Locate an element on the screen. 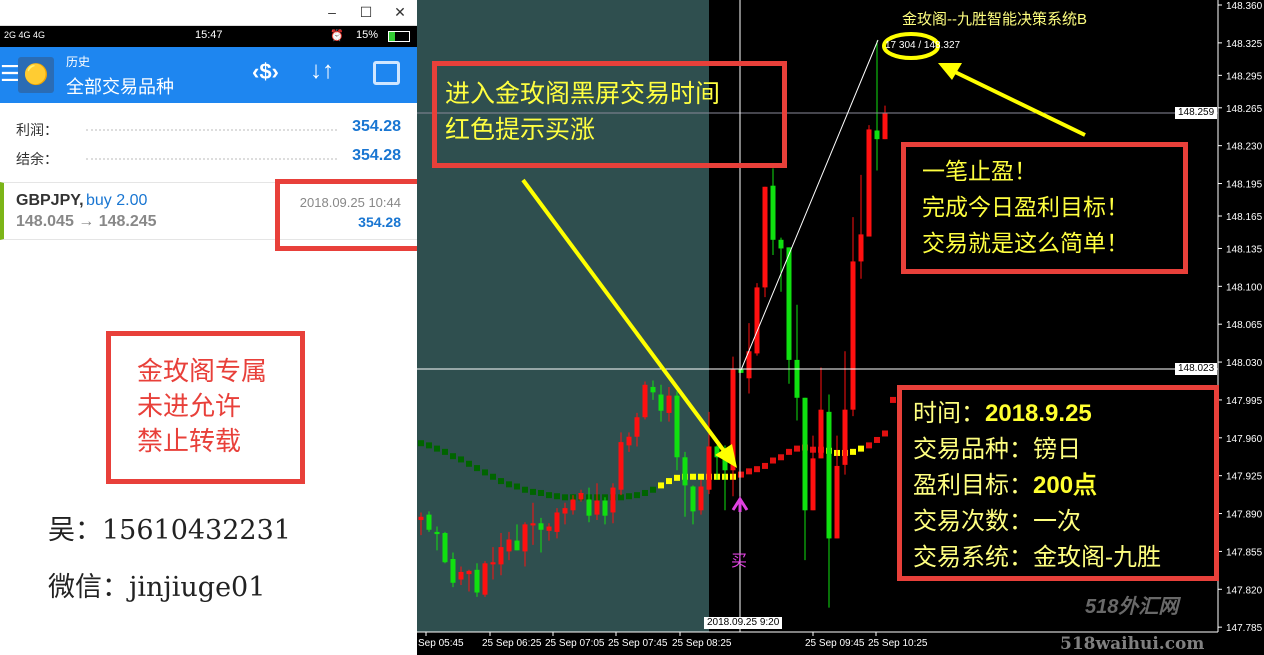 The image size is (1264, 655). time-tick-label: 25 Sep 07:45 is located at coordinates (638, 643).